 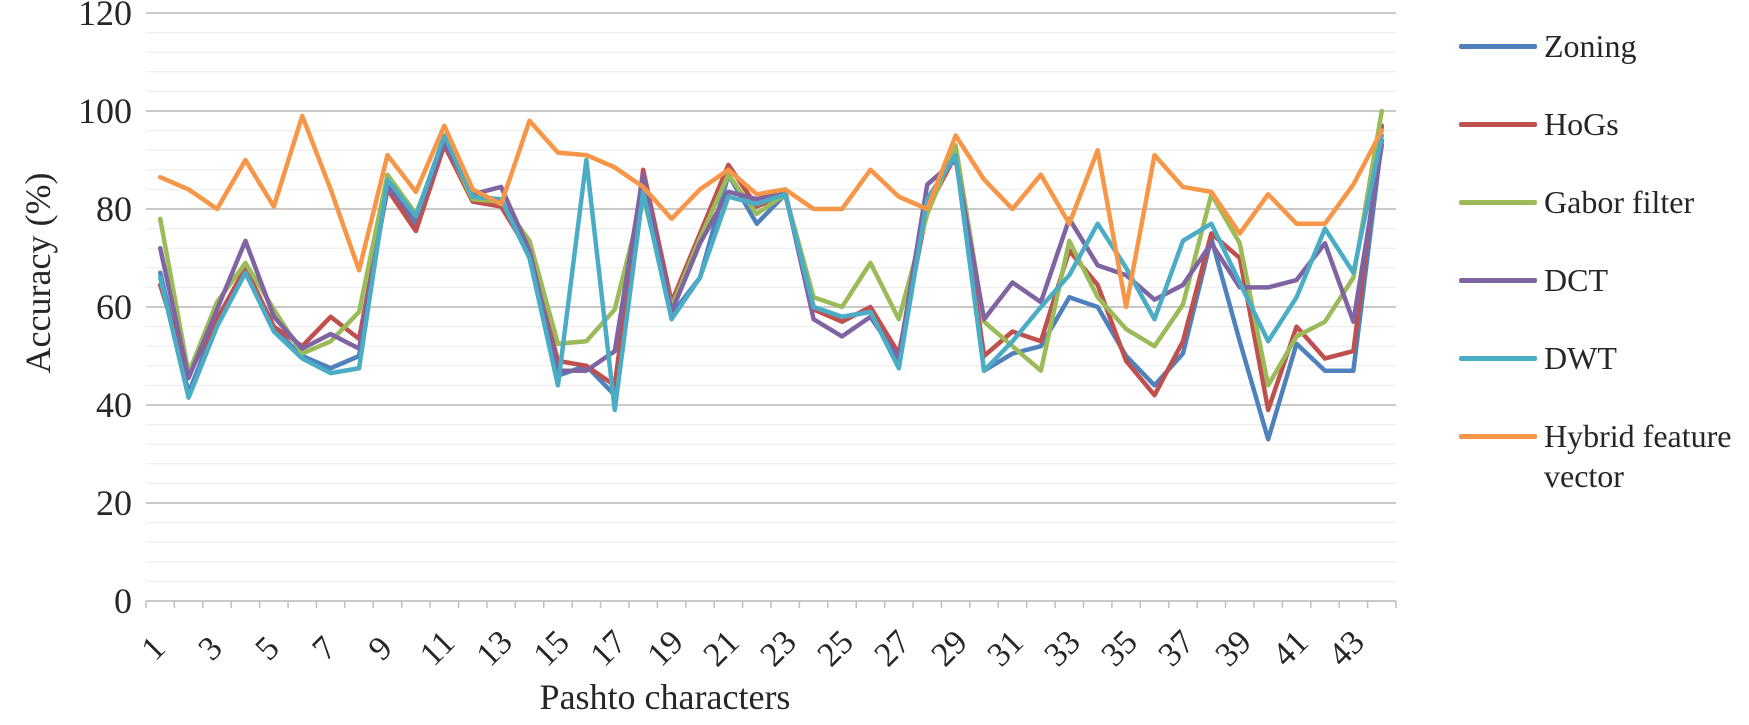 What do you see at coordinates (1619, 202) in the screenshot?
I see `legend-label: Gabor filter` at bounding box center [1619, 202].